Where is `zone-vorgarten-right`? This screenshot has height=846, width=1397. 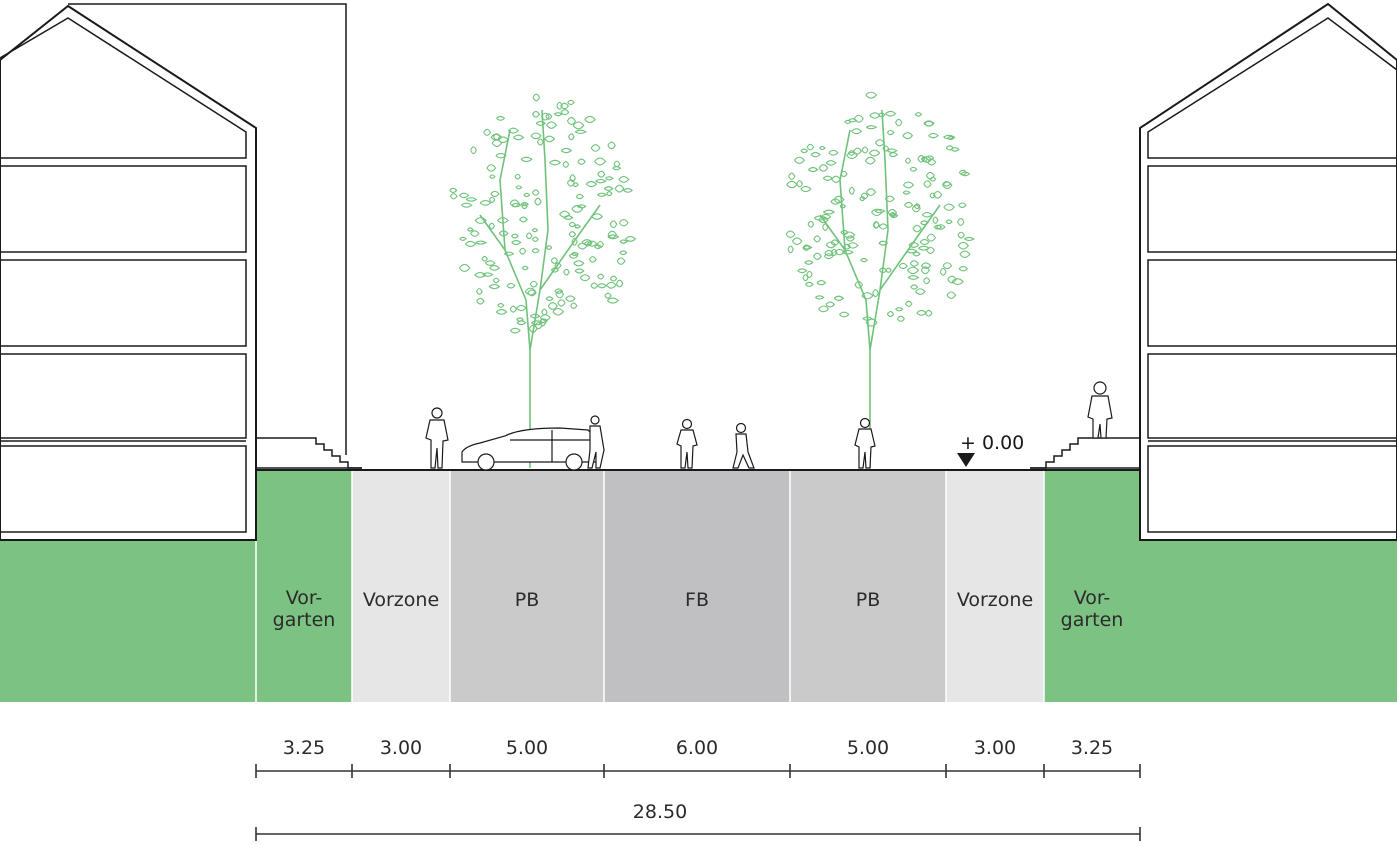
zone-vorgarten-right is located at coordinates (1092, 586).